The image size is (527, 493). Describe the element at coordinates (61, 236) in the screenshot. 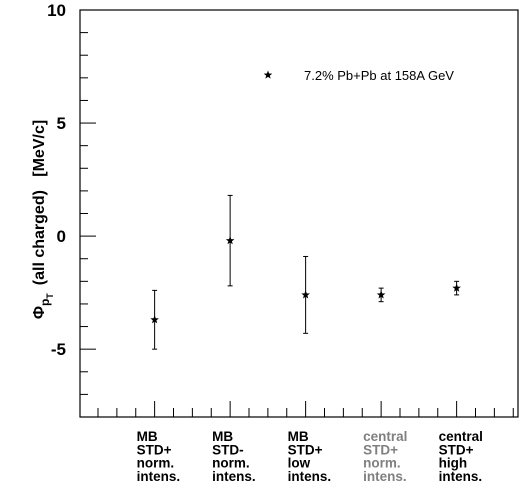

I see `y-tick-label: 0` at that location.